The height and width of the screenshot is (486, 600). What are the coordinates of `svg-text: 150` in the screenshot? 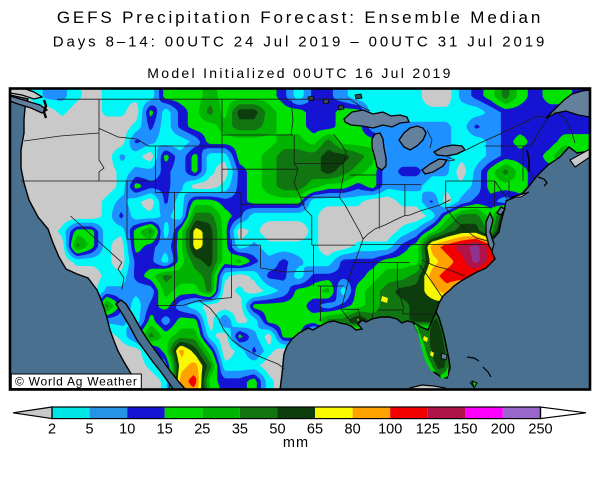 It's located at (465, 430).